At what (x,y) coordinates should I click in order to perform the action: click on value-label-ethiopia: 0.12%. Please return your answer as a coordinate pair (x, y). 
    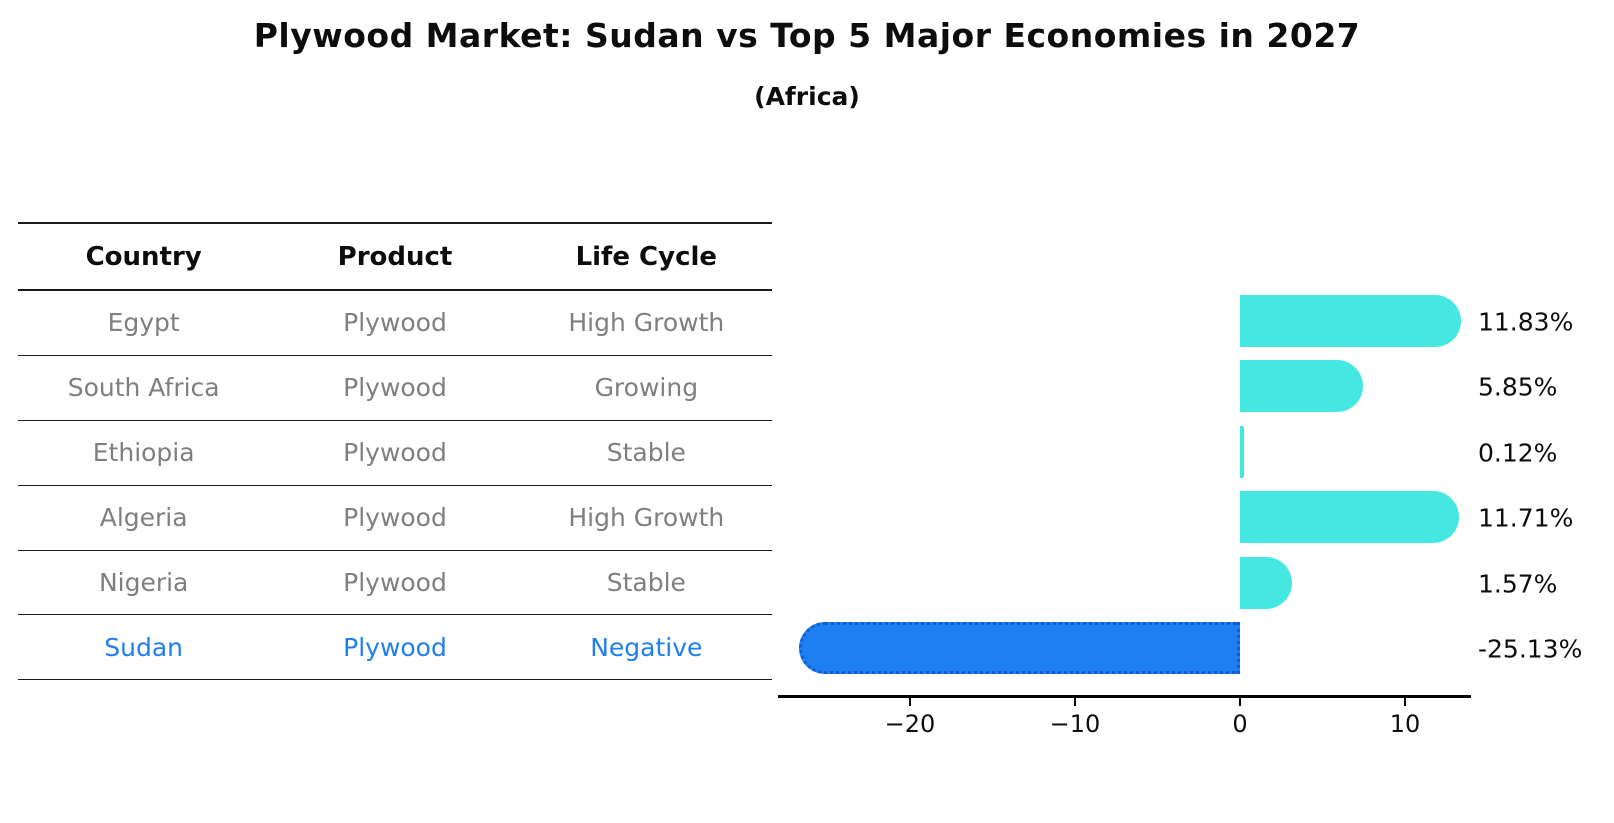
    Looking at the image, I should click on (1518, 453).